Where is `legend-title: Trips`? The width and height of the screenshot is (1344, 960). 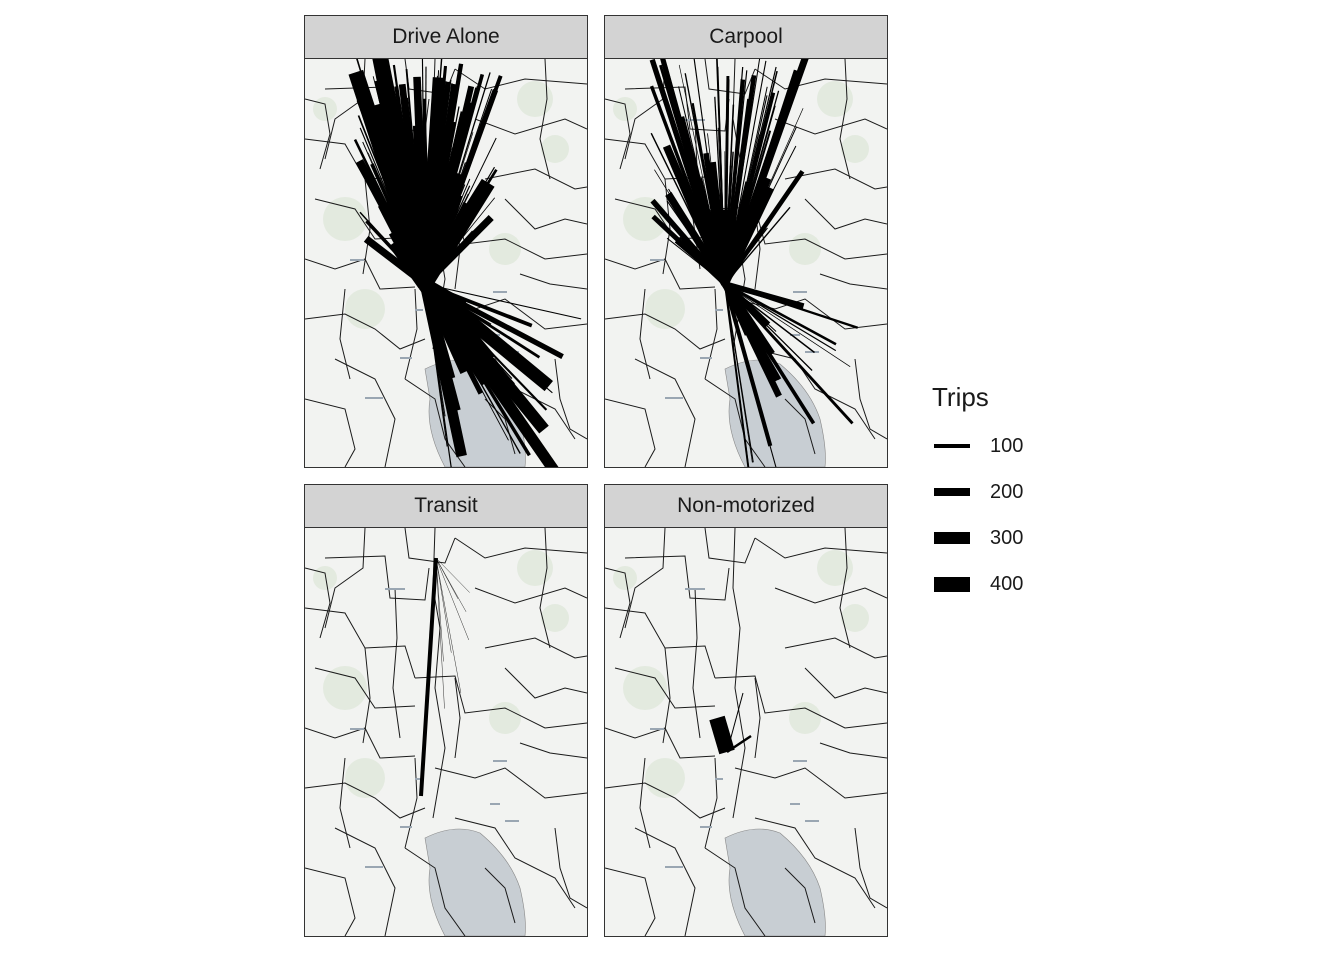
legend-title: Trips is located at coordinates (960, 397).